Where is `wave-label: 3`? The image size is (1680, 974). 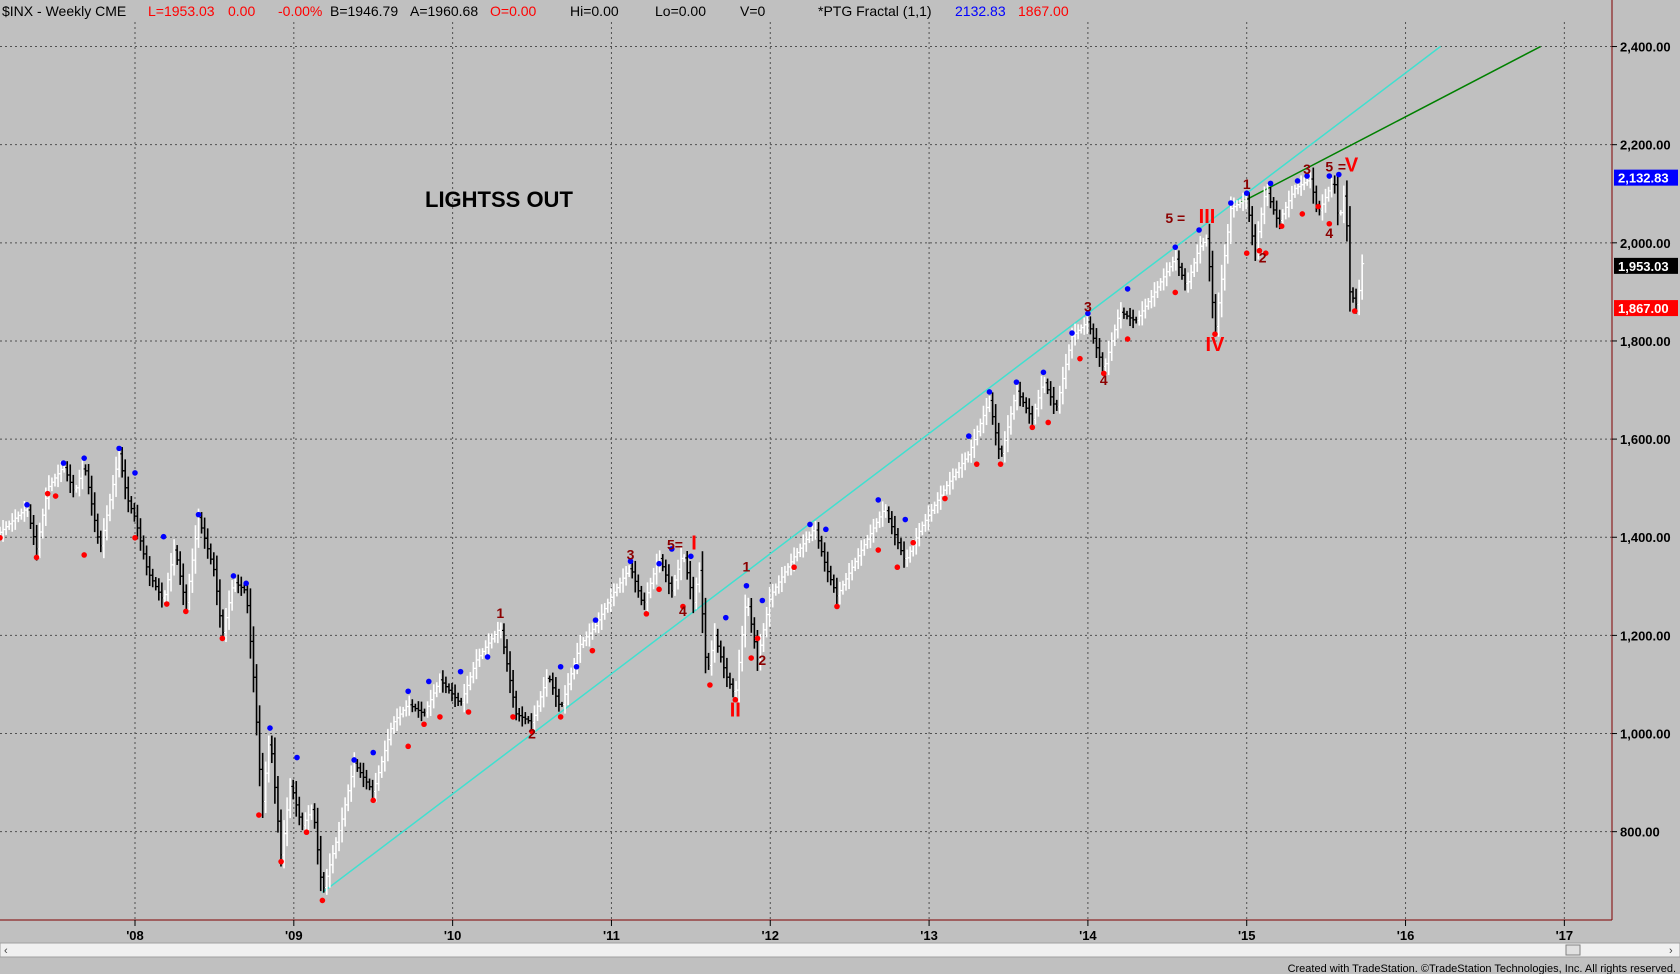 wave-label: 3 is located at coordinates (1088, 307).